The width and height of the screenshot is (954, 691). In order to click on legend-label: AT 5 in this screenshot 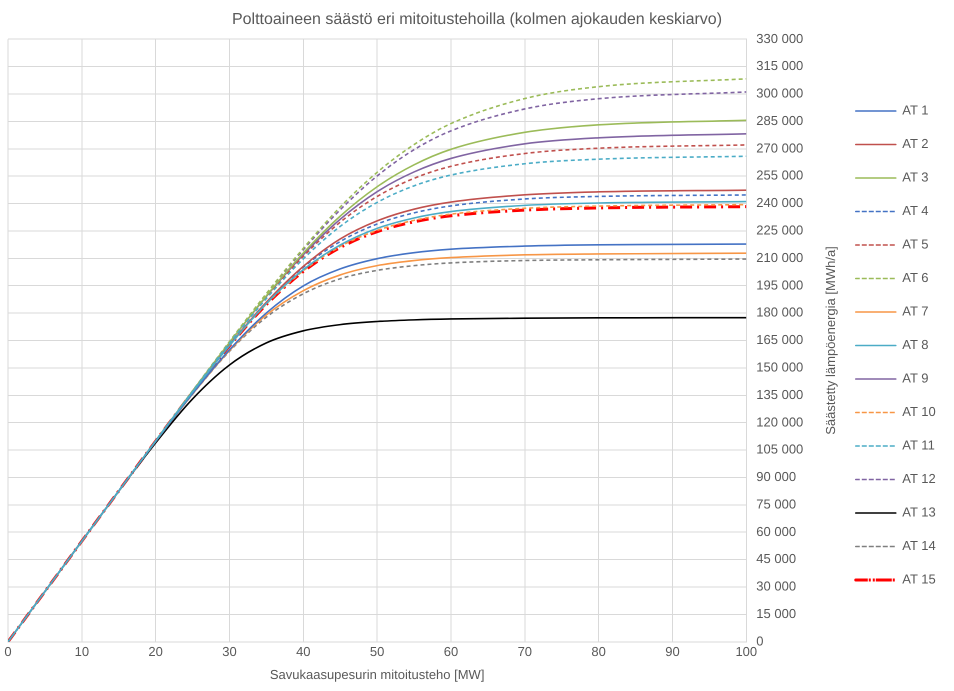, I will do `click(915, 244)`.